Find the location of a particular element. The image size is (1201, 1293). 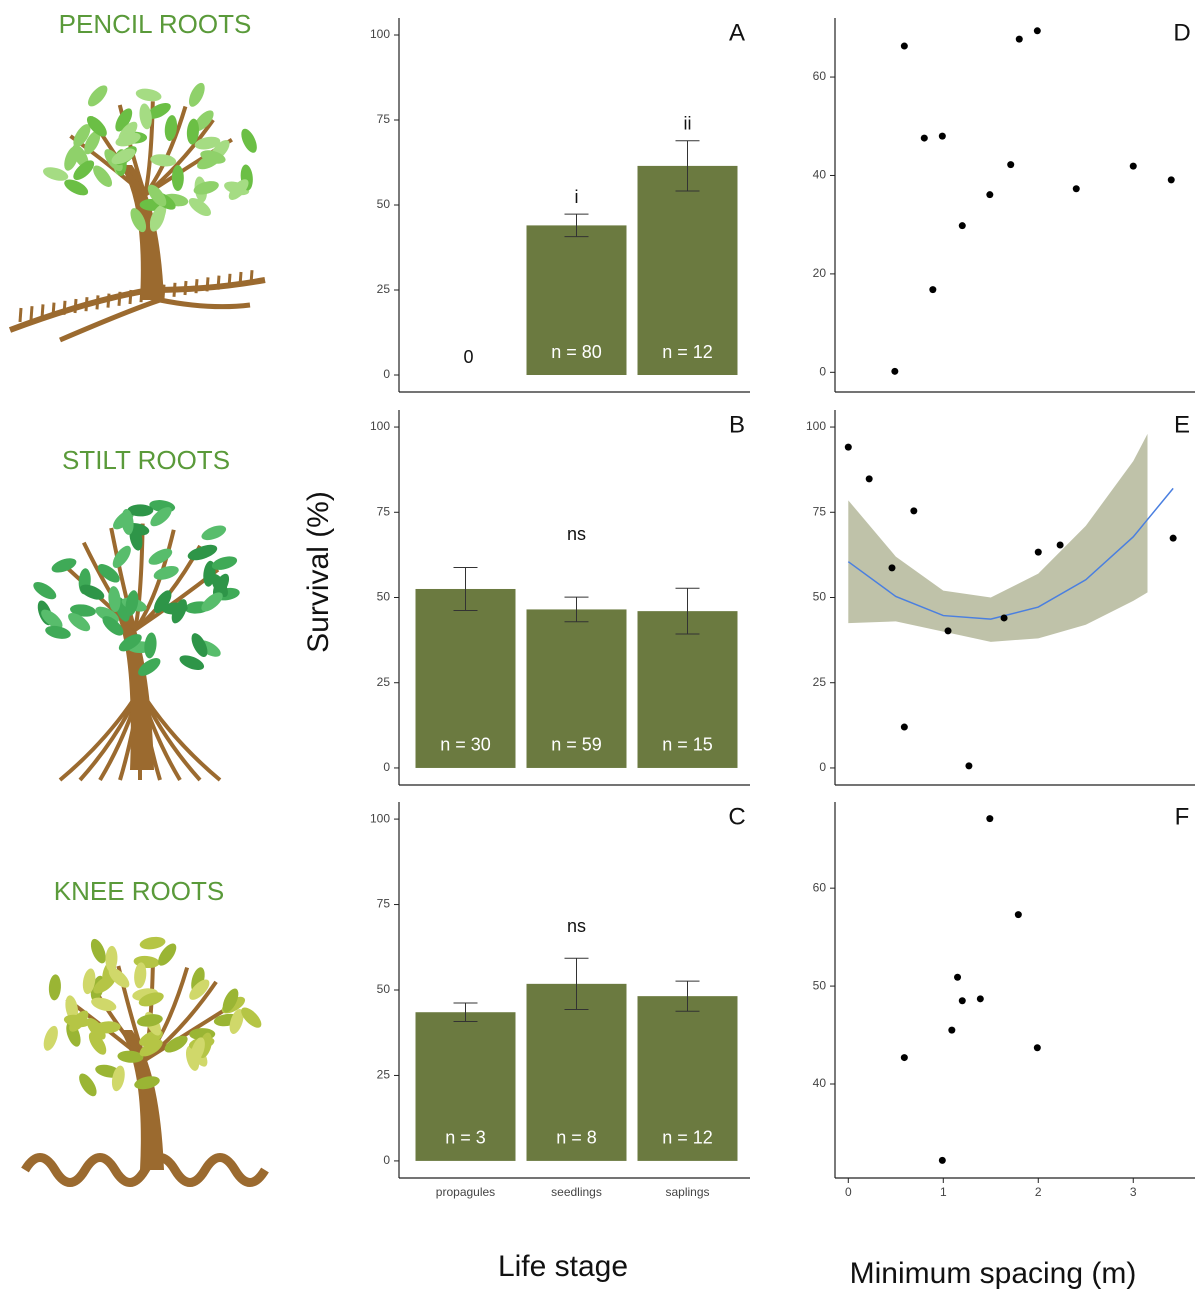

x-axis-title: Minimum spacing (m) is located at coordinates (993, 1273).